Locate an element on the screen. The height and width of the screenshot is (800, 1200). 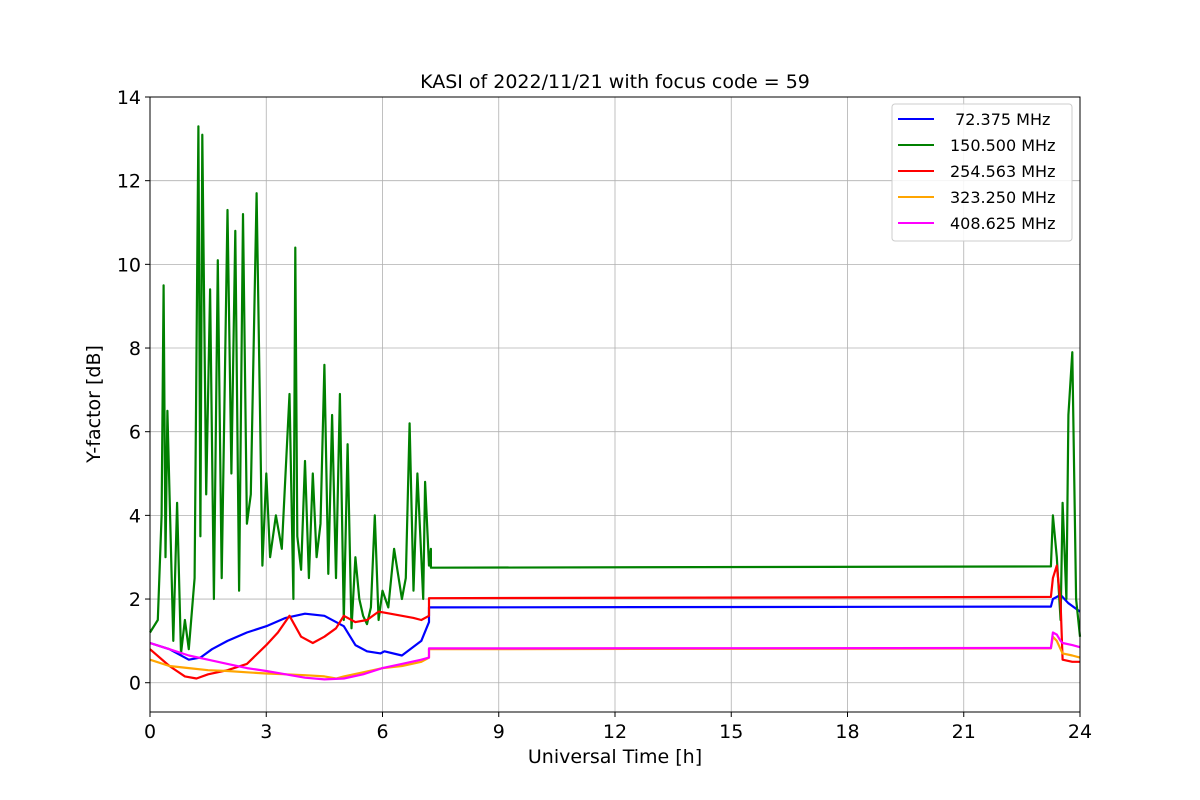
x-tick-label: 3 is located at coordinates (266, 732).